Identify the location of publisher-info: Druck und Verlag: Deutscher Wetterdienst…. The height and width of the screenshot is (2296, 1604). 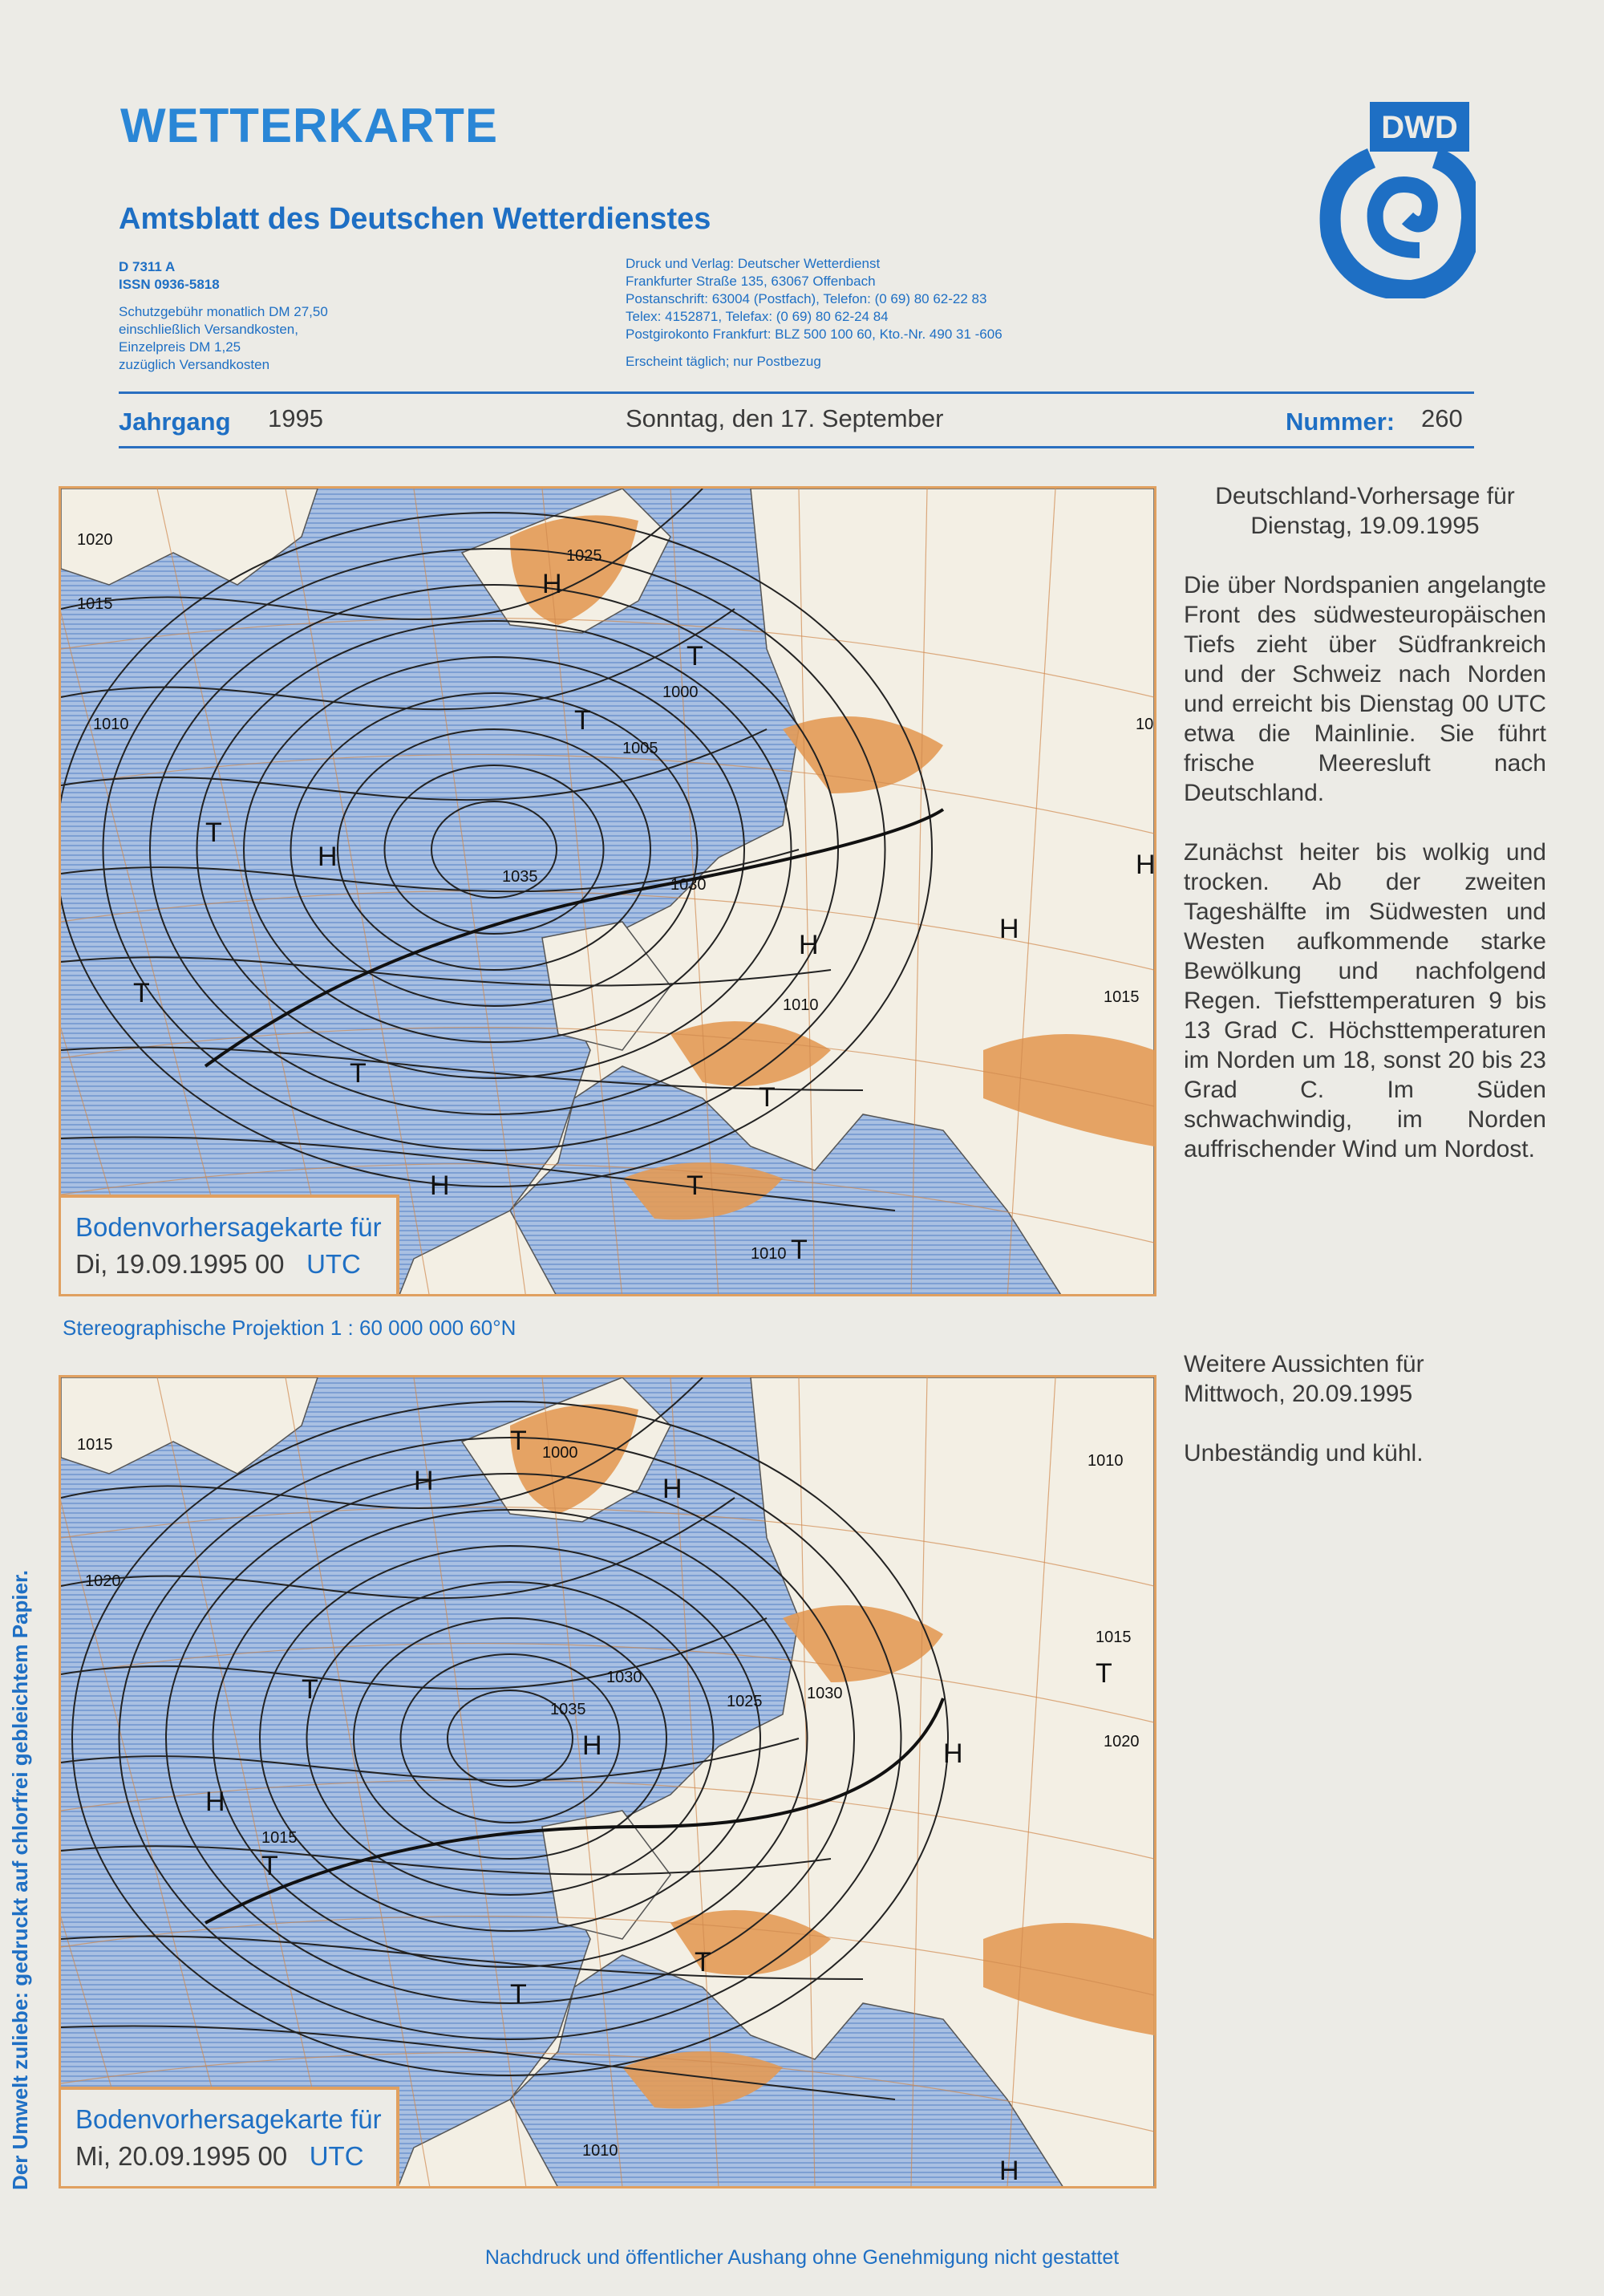
(815, 313).